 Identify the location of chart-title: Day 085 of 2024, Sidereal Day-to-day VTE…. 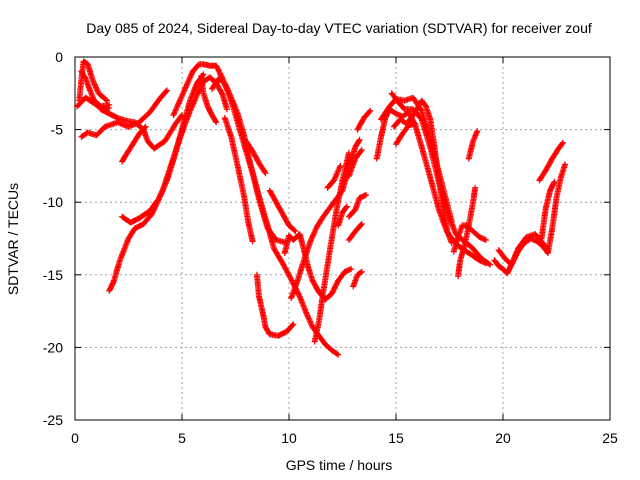
(339, 28).